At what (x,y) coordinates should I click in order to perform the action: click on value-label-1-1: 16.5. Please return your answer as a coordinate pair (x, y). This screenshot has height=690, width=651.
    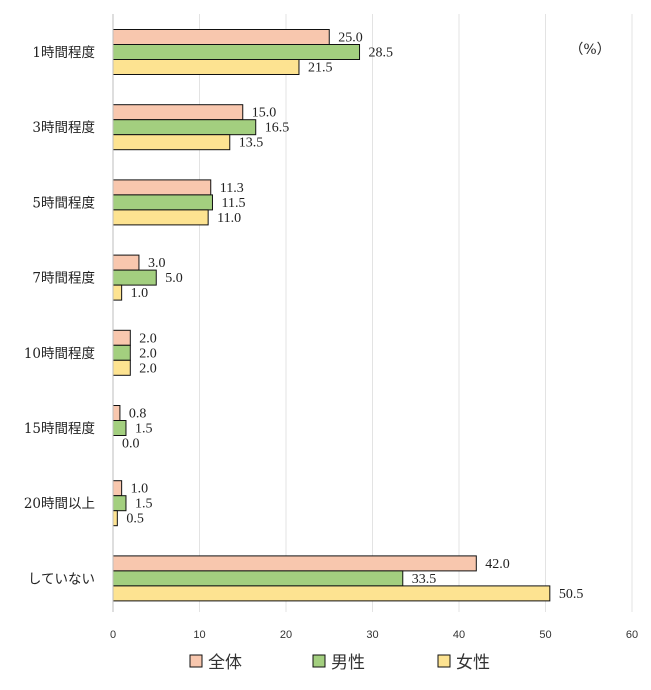
    Looking at the image, I should click on (277, 128).